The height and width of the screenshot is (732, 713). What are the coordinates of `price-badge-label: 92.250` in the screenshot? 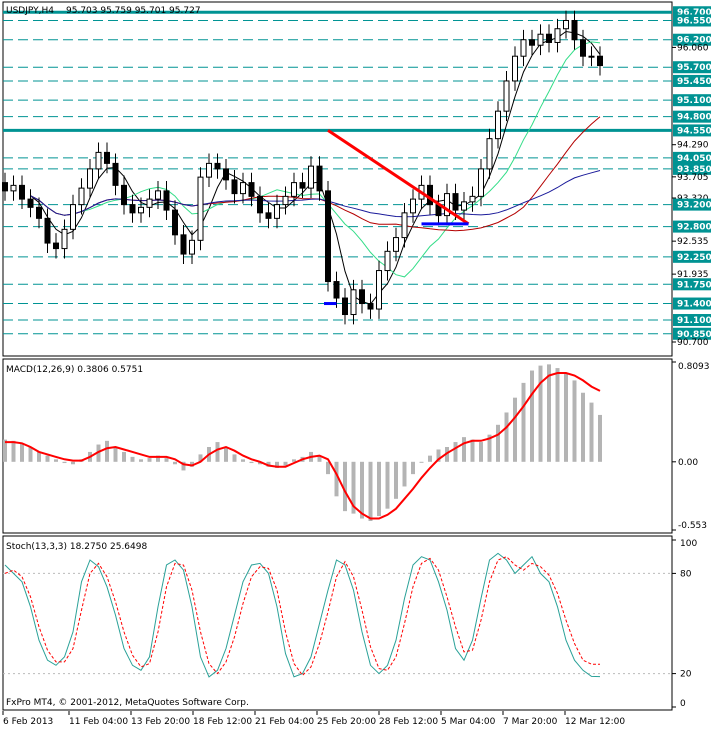 It's located at (694, 258).